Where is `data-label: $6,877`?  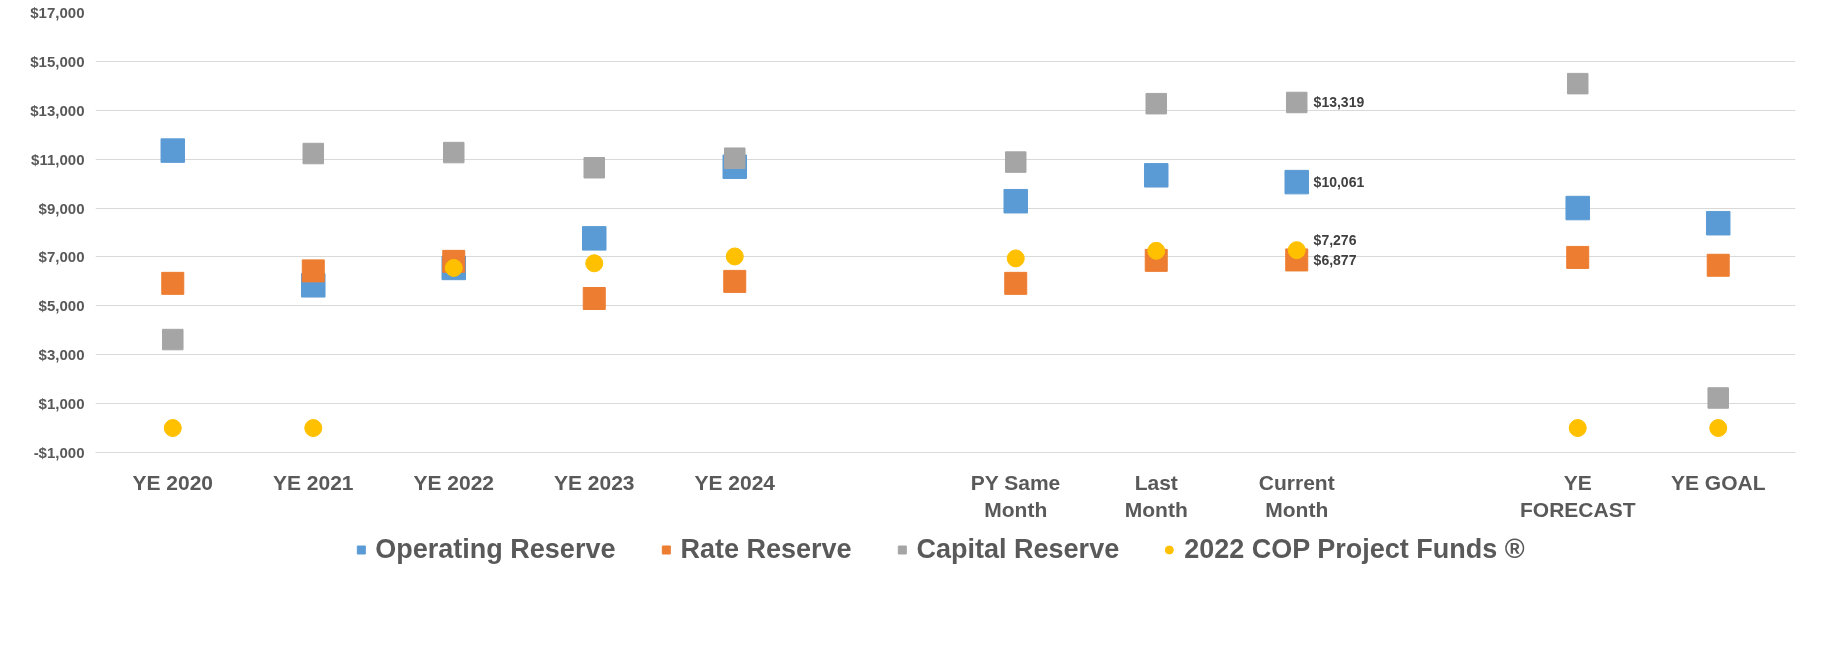 data-label: $6,877 is located at coordinates (1335, 259).